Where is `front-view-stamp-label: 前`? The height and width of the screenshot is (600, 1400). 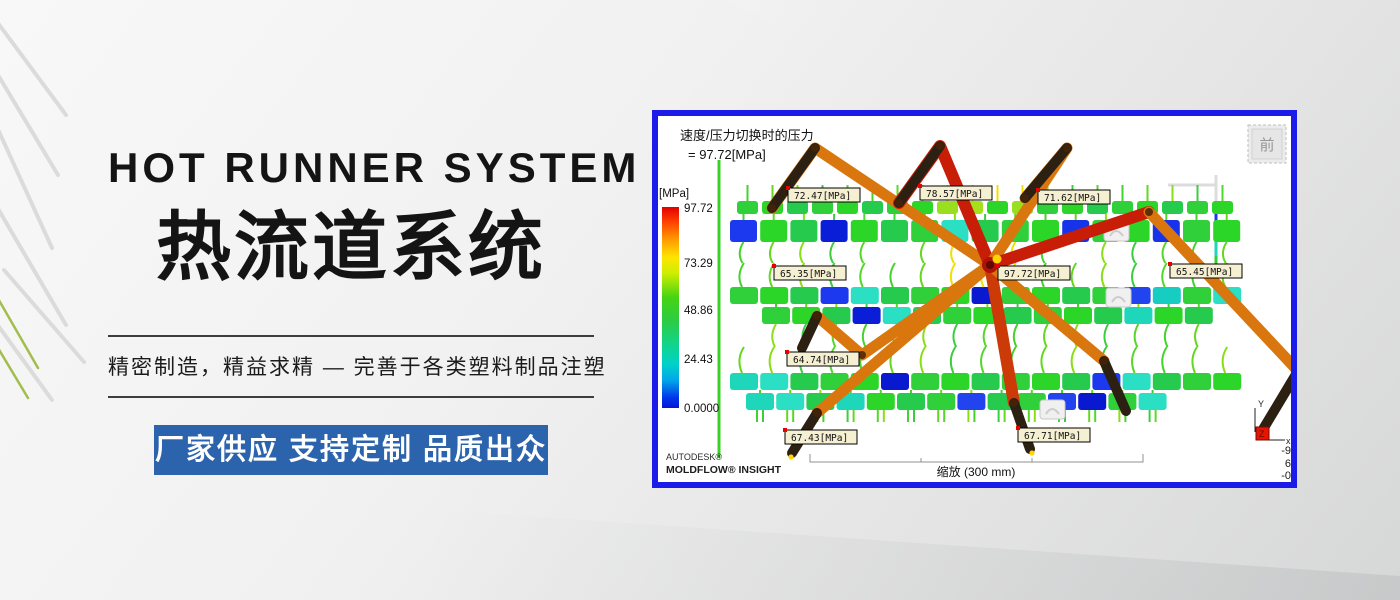 front-view-stamp-label: 前 is located at coordinates (1266, 145).